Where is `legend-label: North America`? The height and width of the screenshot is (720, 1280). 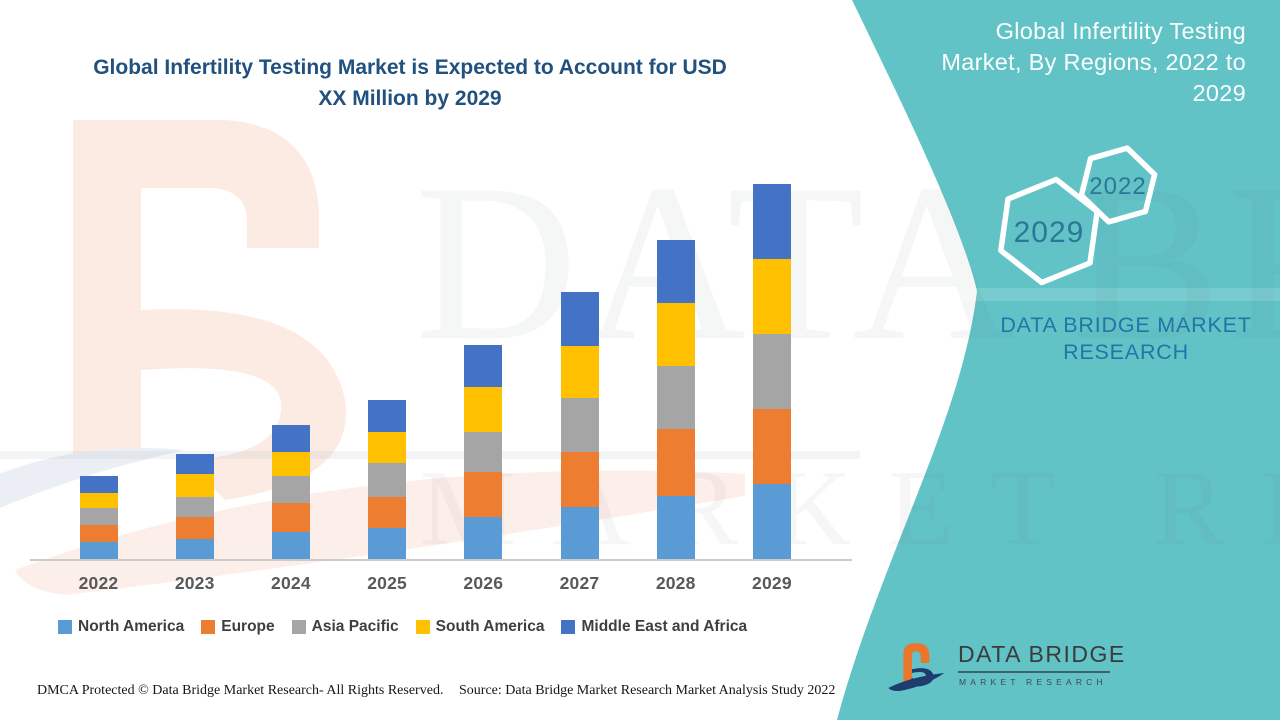 legend-label: North America is located at coordinates (131, 626).